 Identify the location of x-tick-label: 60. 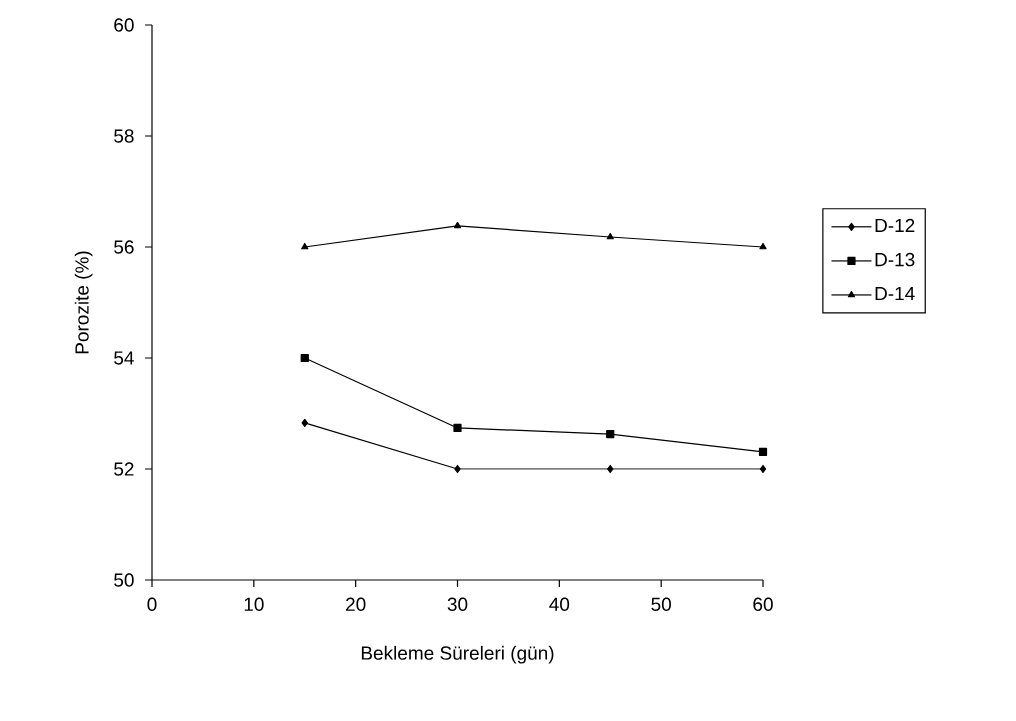
(763, 604).